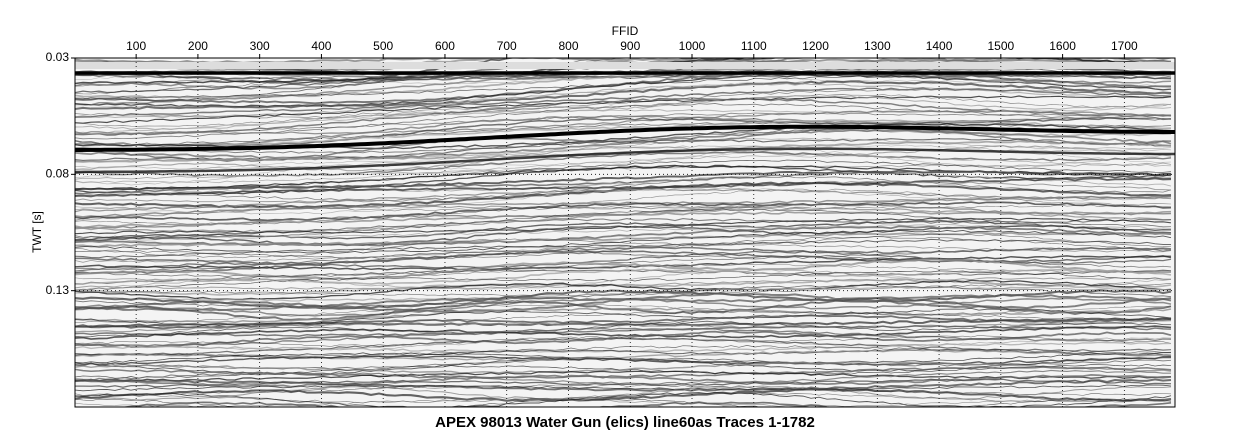 This screenshot has width=1250, height=432. Describe the element at coordinates (754, 46) in the screenshot. I see `x-tick-label: 1100` at that location.